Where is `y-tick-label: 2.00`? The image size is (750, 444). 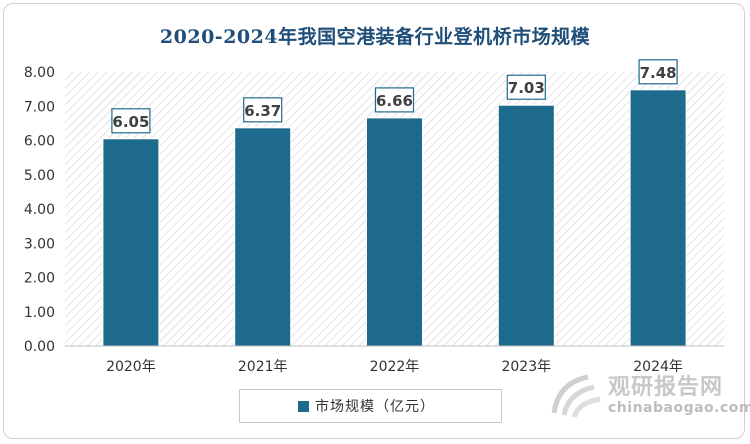
y-tick-label: 2.00 is located at coordinates (39, 279).